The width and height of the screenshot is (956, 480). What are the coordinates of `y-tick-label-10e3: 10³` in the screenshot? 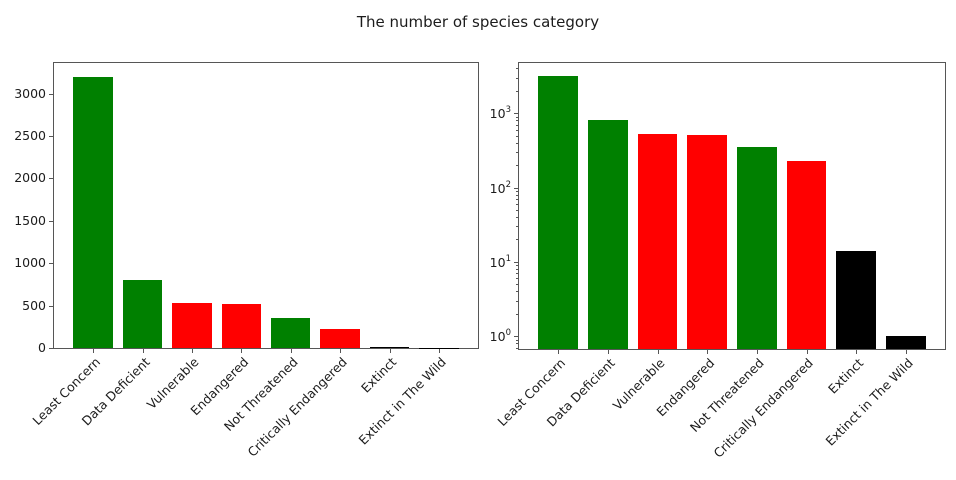 It's located at (500, 113).